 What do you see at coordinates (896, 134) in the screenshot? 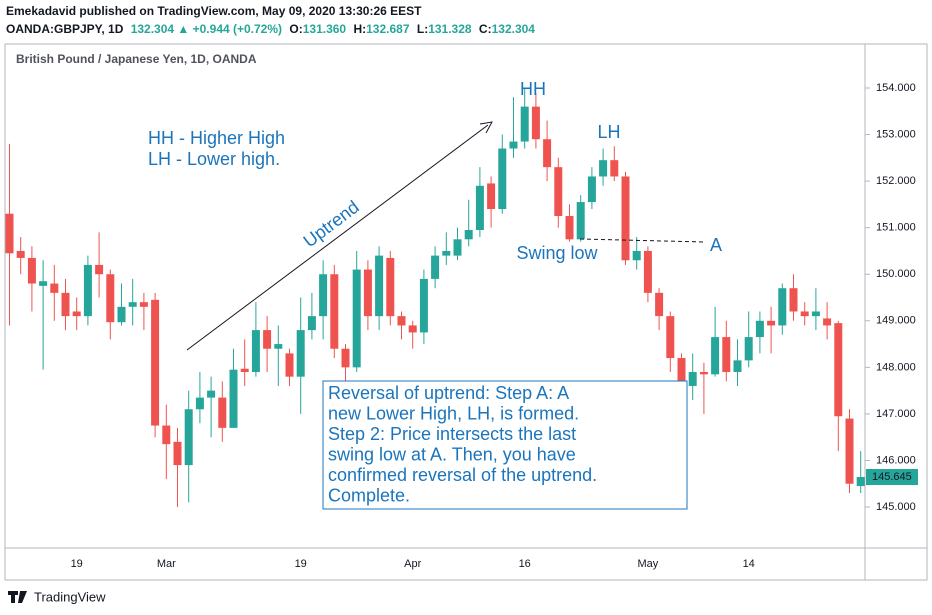
I see `y-tick-label: 153.000` at bounding box center [896, 134].